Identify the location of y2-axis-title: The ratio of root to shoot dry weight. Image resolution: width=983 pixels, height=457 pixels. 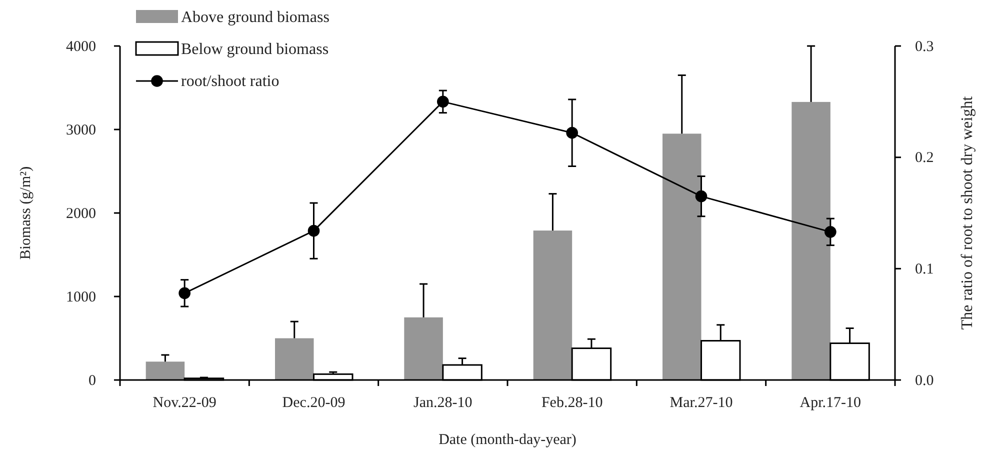
(967, 213).